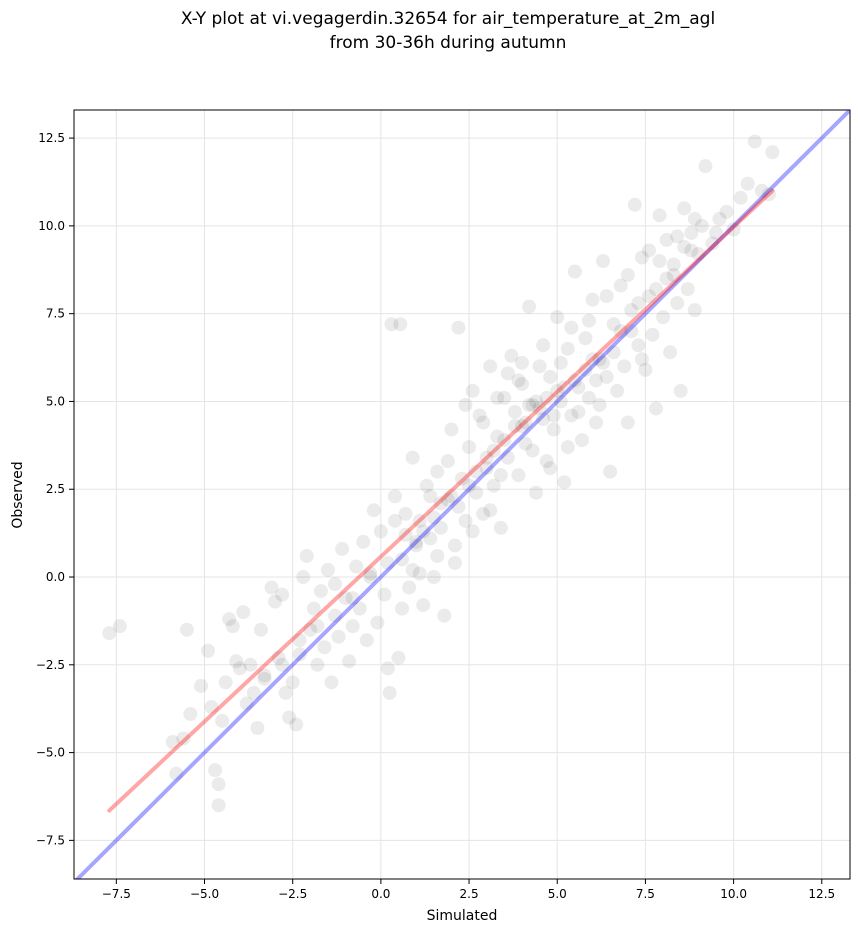 The image size is (858, 934). I want to click on x-tick-label: 12.5, so click(821, 894).